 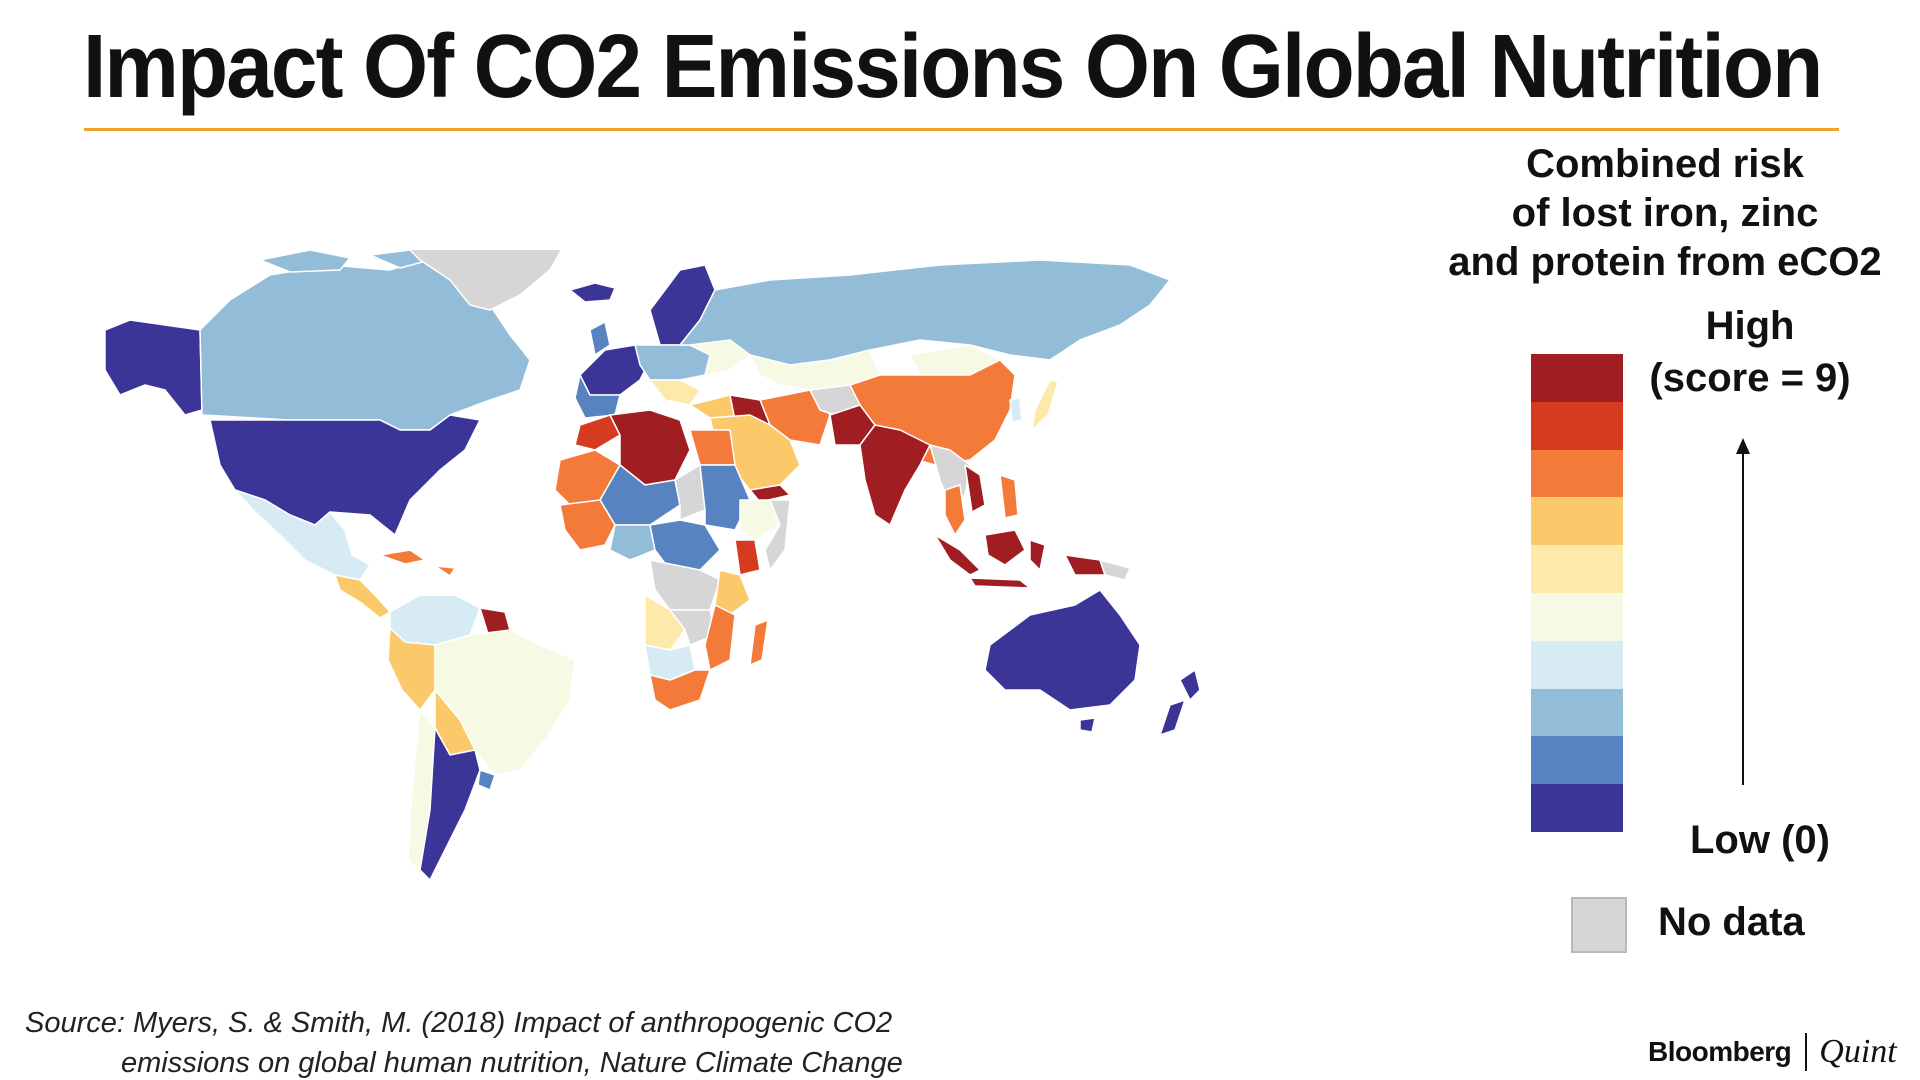 What do you see at coordinates (1045, 405) in the screenshot?
I see `region-japan` at bounding box center [1045, 405].